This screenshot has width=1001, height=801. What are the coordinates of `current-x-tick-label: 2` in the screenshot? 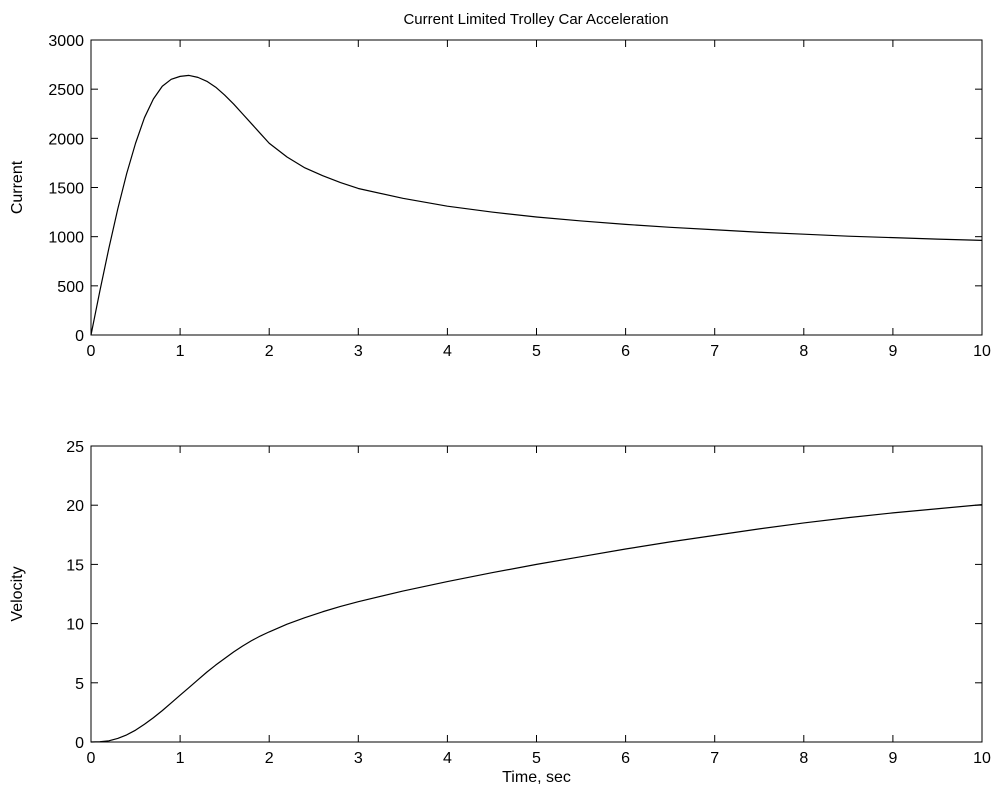 It's located at (269, 351).